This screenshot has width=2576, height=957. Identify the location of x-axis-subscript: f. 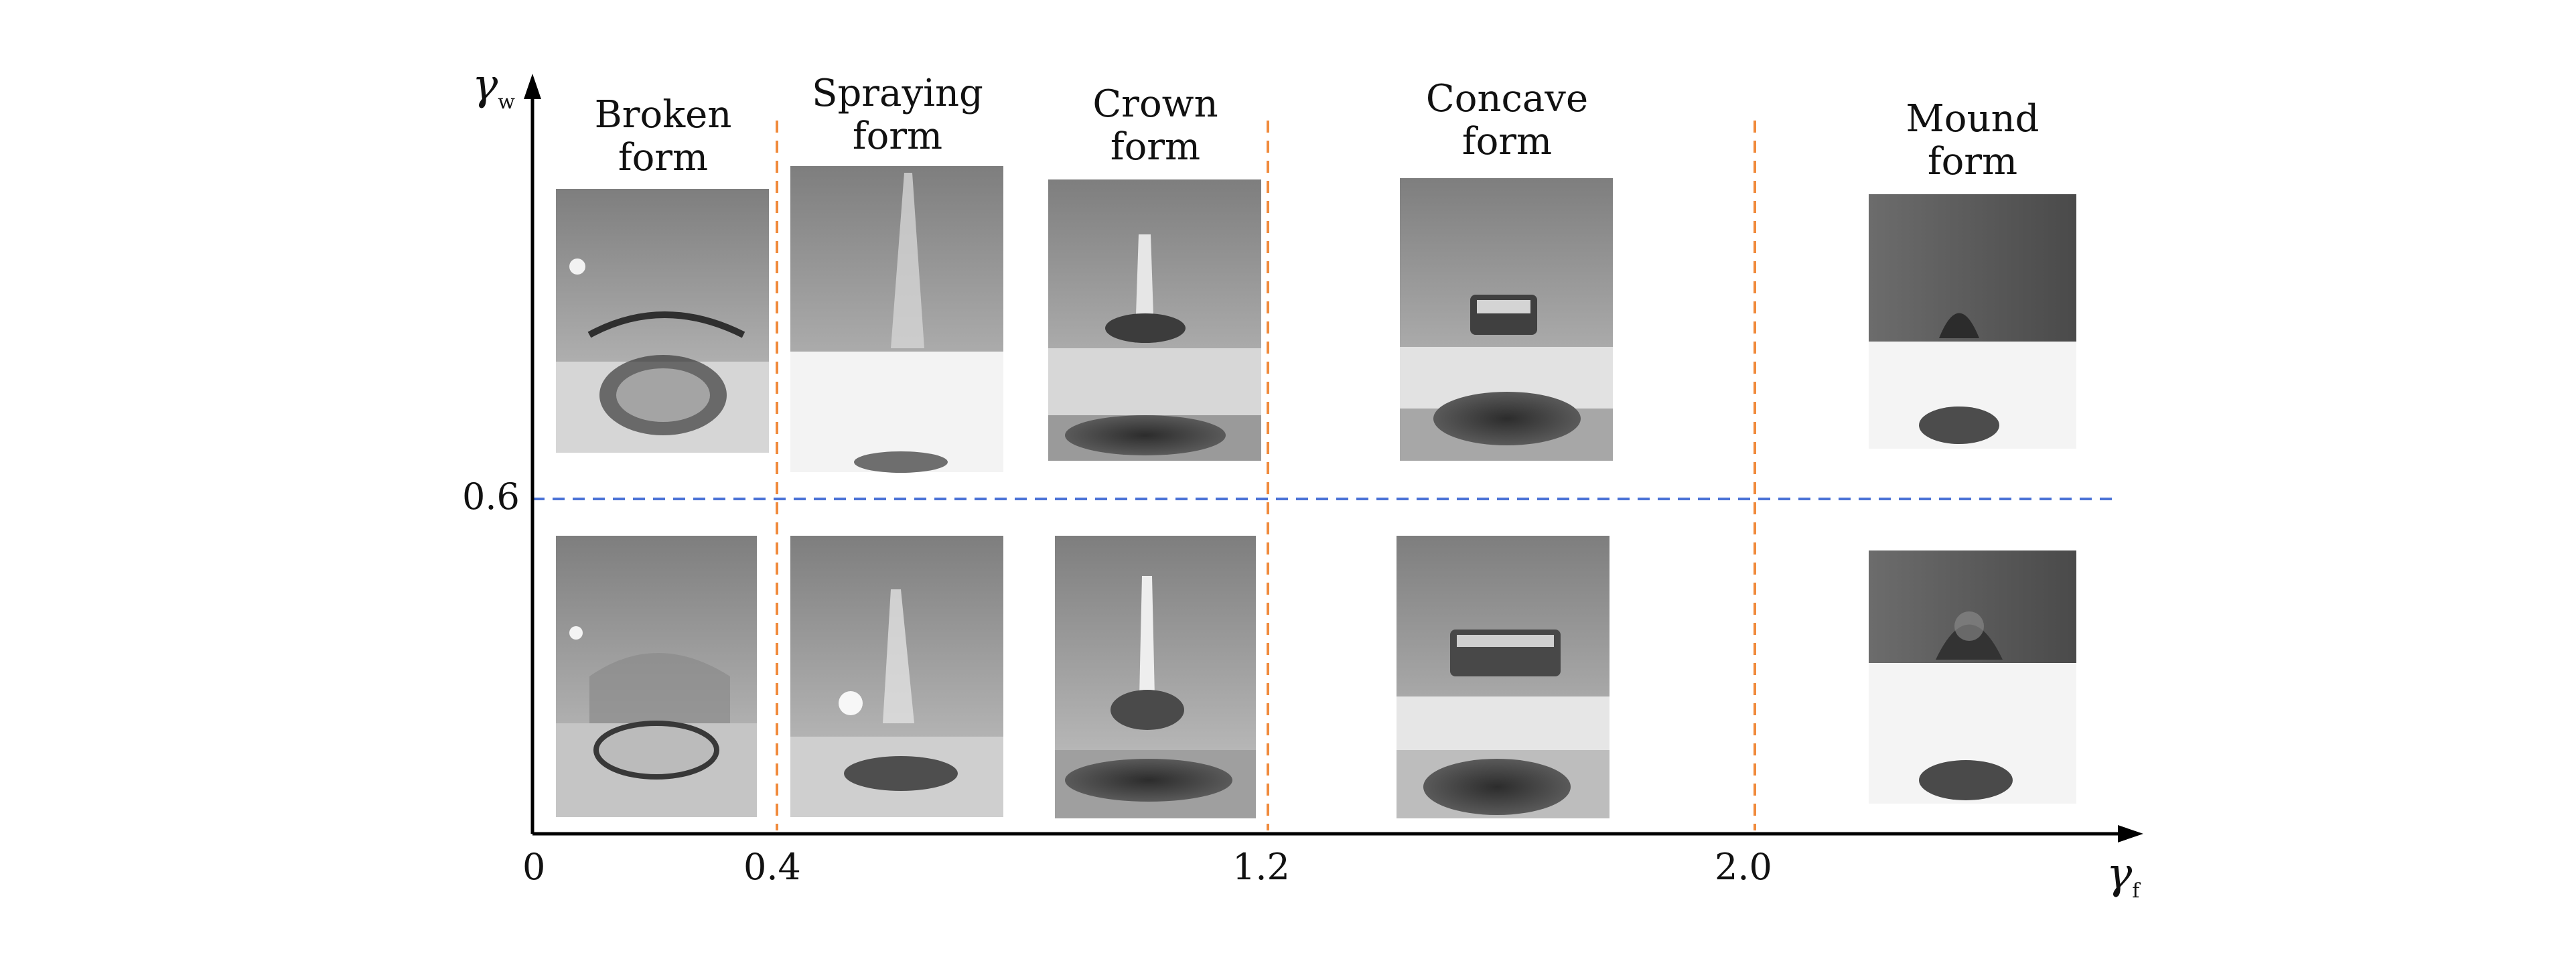
(2136, 891).